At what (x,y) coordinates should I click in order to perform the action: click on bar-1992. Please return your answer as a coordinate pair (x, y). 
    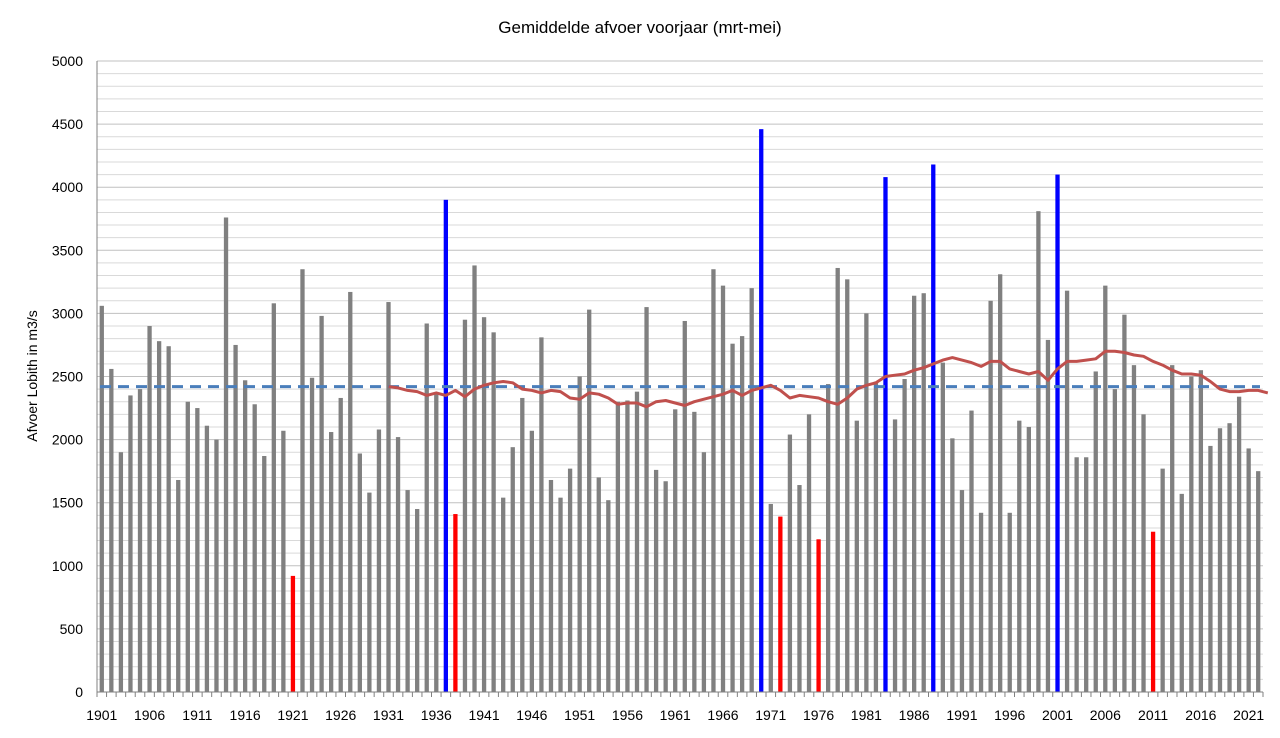
    Looking at the image, I should click on (971, 551).